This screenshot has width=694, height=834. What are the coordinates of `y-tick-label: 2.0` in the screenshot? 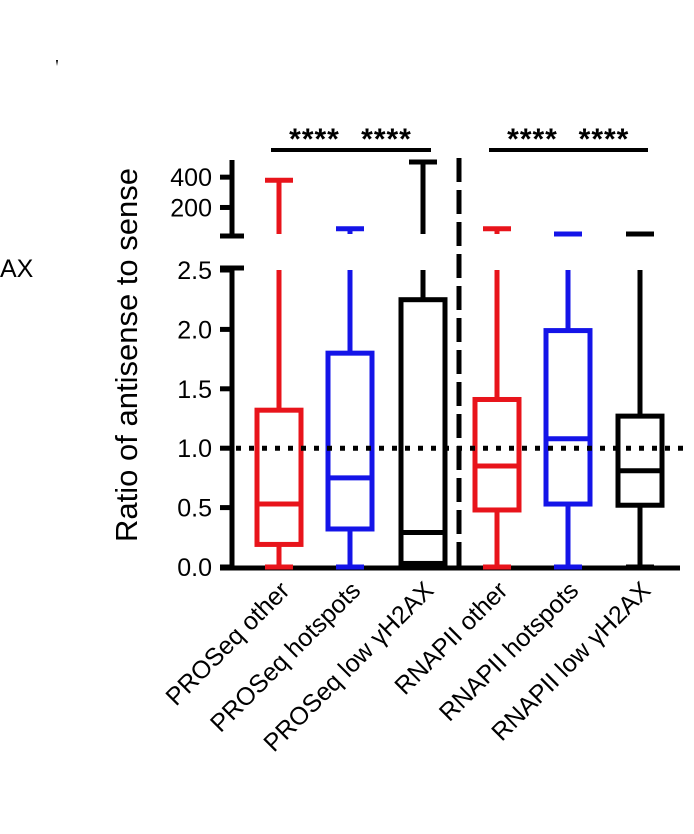 It's located at (194, 330).